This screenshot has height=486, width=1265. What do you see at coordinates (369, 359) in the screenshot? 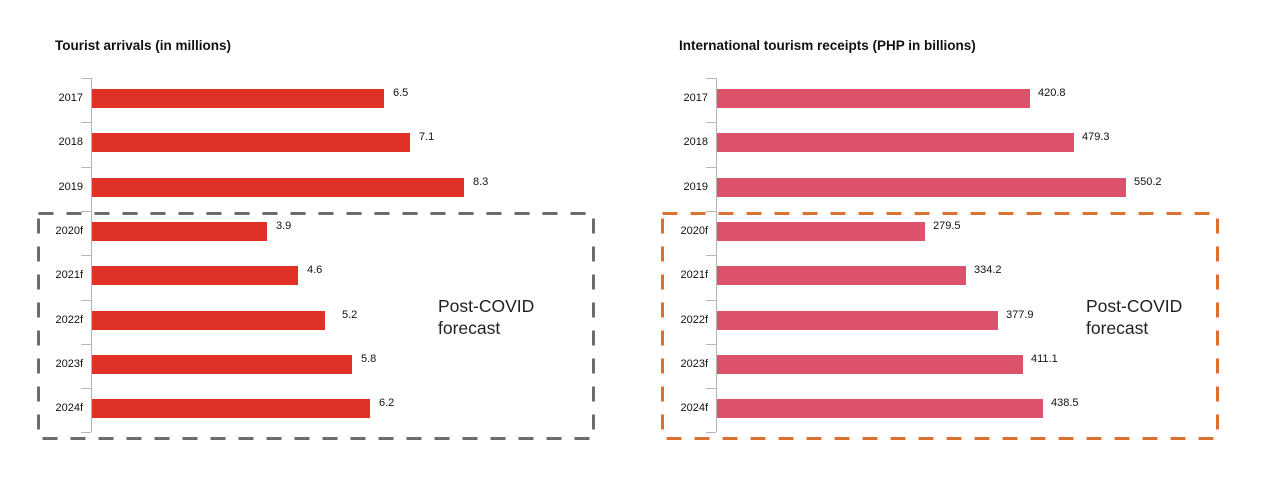
I see `value-label: 5.8` at bounding box center [369, 359].